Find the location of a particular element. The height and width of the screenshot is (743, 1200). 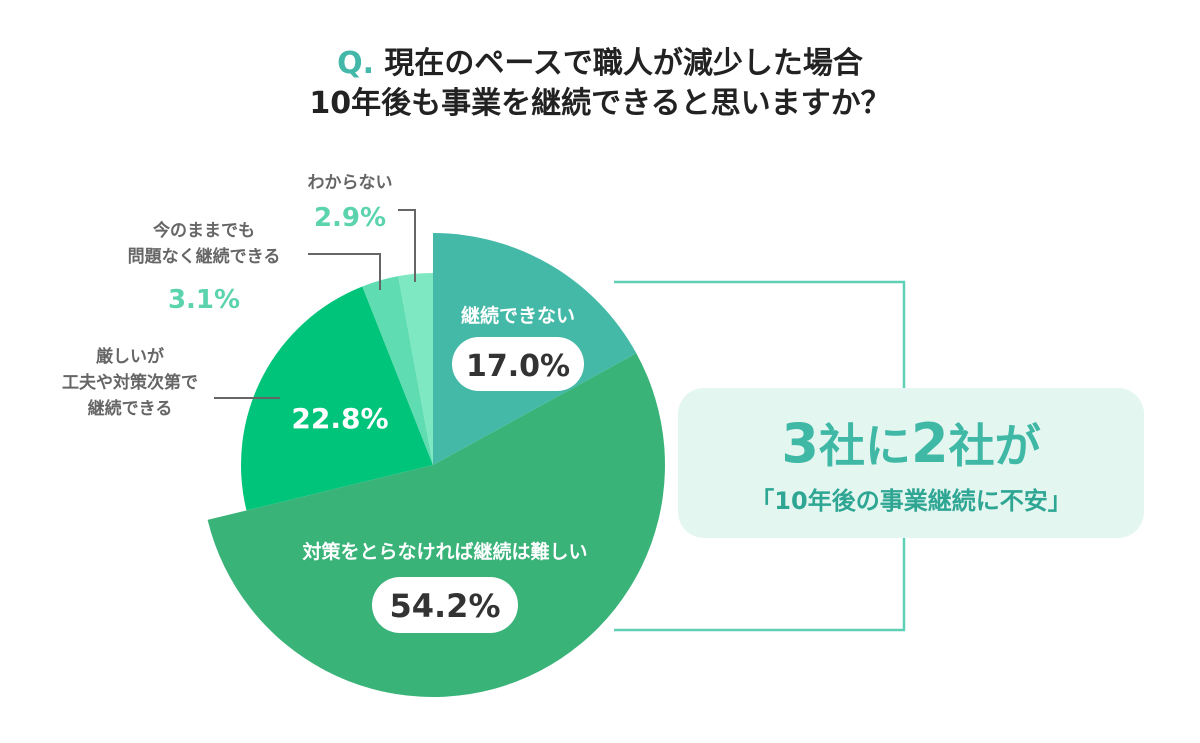

slice-2-value-pill is located at coordinates (445, 605).